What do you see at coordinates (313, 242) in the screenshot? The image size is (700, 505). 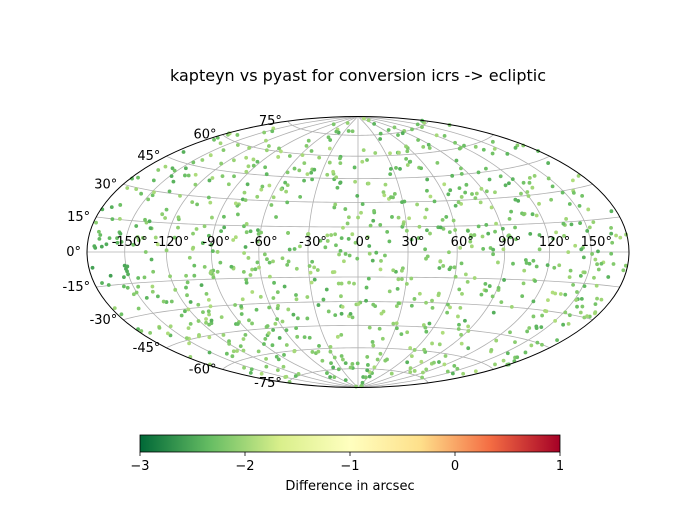 I see `longitude-tick-label: -30°` at bounding box center [313, 242].